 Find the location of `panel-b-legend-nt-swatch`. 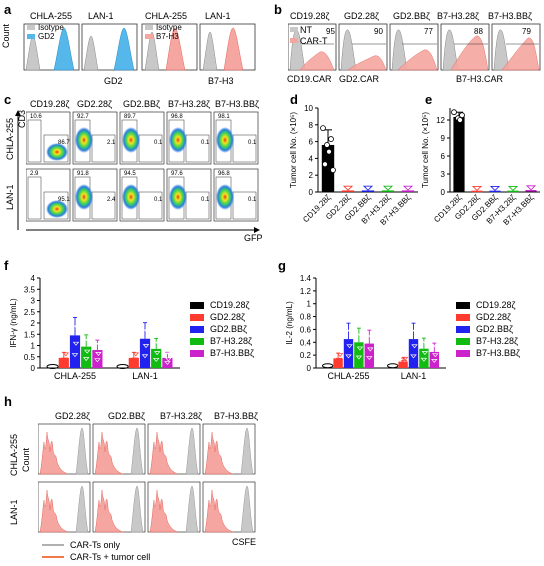

panel-b-legend-nt-swatch is located at coordinates (294, 29).